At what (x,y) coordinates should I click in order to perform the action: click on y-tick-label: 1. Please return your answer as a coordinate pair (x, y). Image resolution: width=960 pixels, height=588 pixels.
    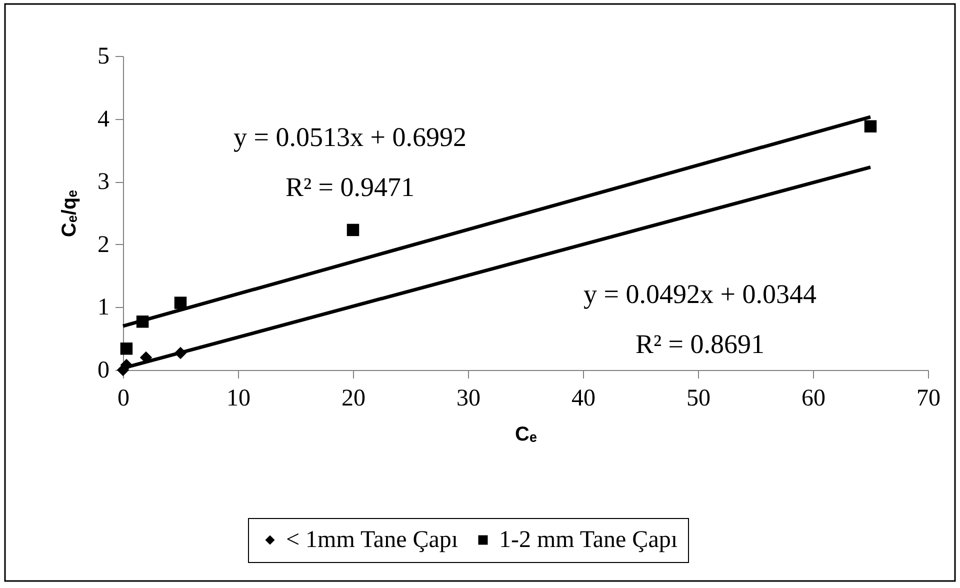
    Looking at the image, I should click on (104, 307).